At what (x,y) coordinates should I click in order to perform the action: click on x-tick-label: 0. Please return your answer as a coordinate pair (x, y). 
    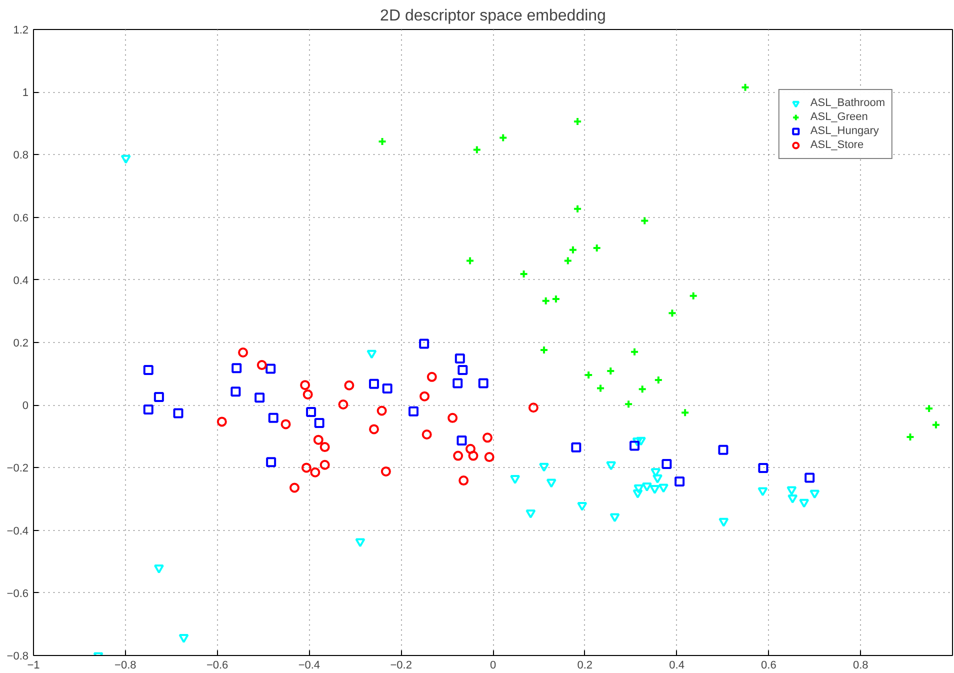
    Looking at the image, I should click on (493, 666).